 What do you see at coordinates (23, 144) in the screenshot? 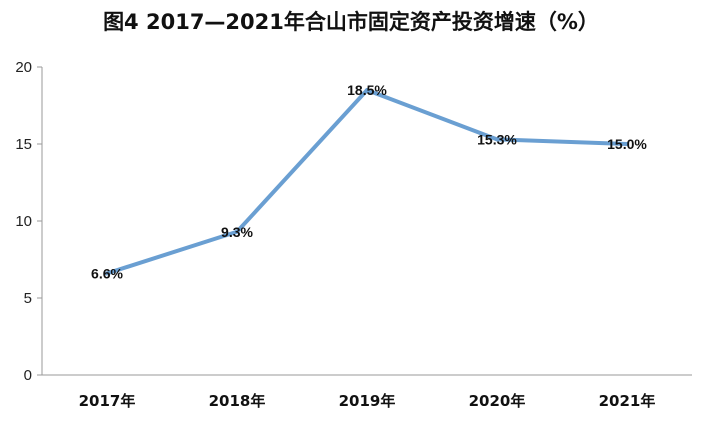
I see `y-tick-label: 15` at bounding box center [23, 144].